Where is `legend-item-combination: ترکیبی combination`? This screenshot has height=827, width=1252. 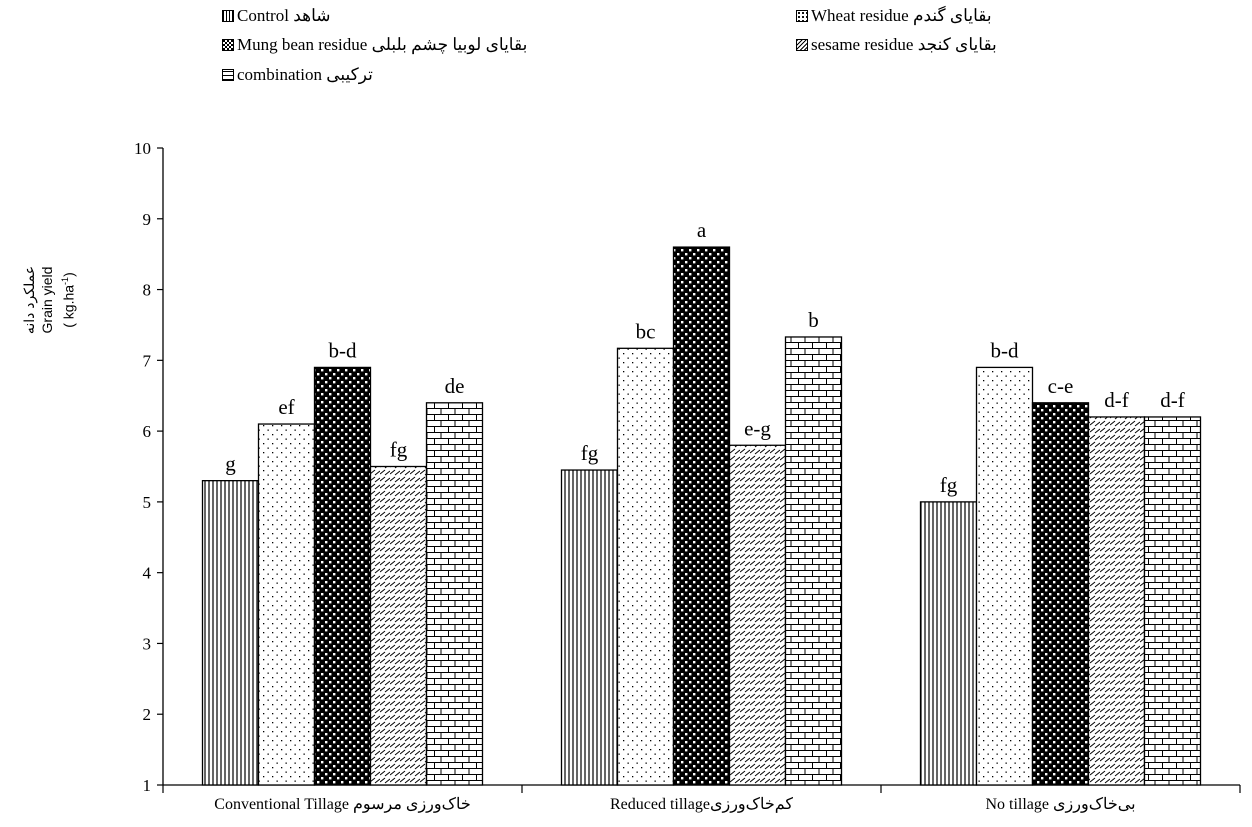 legend-item-combination: ترکیبی combination is located at coordinates (297, 75).